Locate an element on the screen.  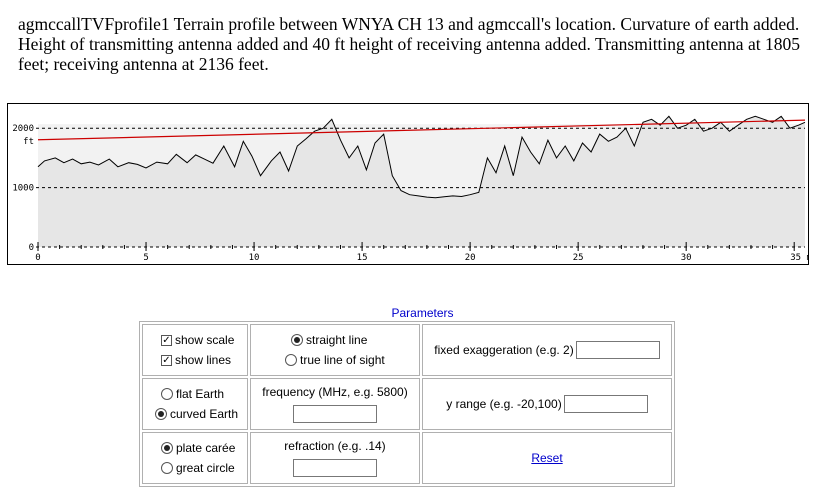
curved-earth-radio is located at coordinates (161, 414).